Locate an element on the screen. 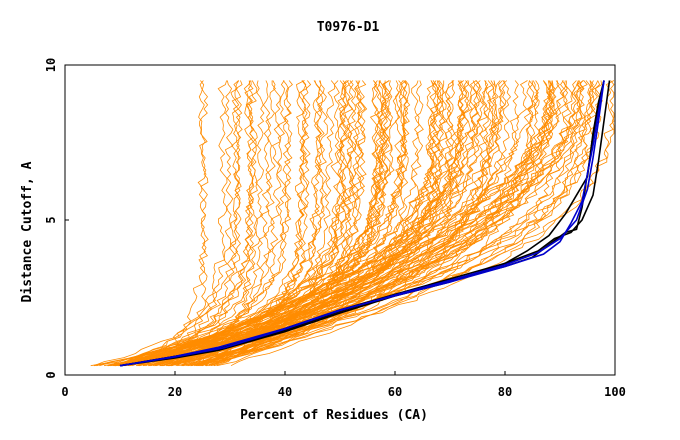 Image resolution: width=680 pixels, height=440 pixels. x-tick-label: 100 is located at coordinates (615, 392).